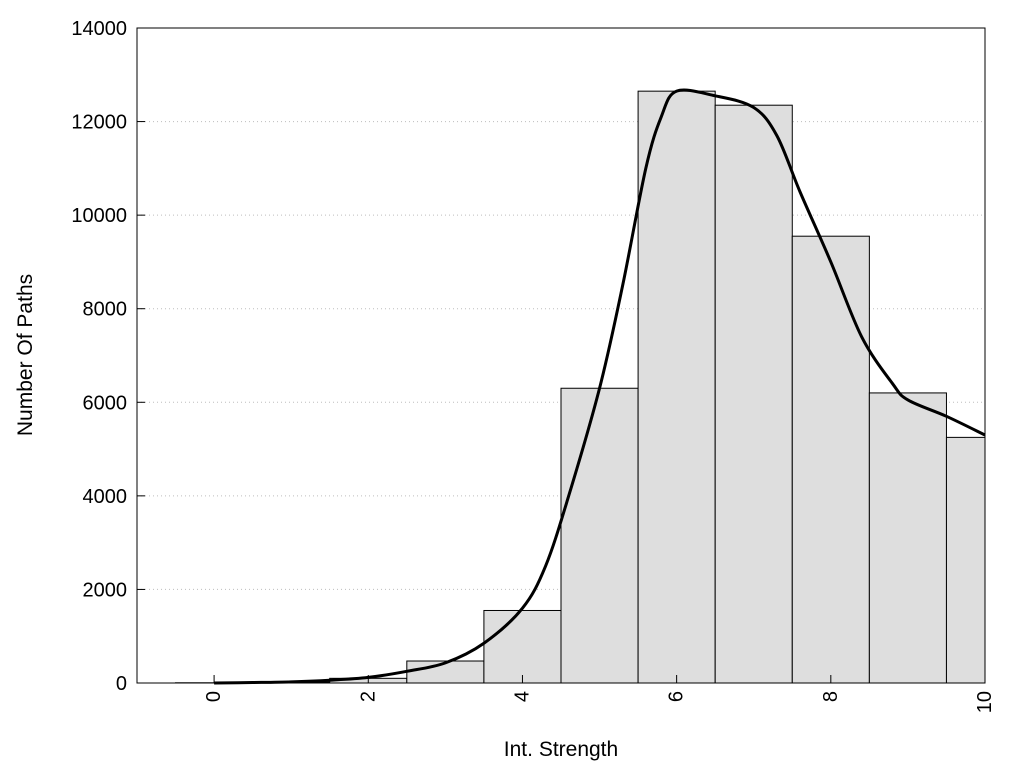  What do you see at coordinates (522, 696) in the screenshot?
I see `x-tick-label: 4` at bounding box center [522, 696].